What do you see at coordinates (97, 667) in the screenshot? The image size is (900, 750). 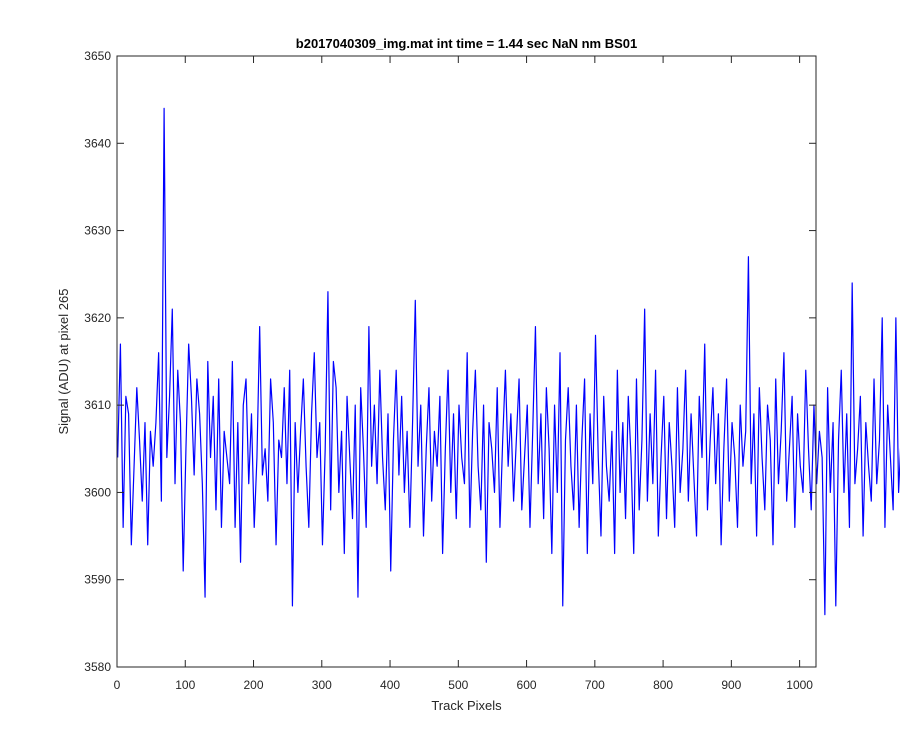 I see `y-tick-label: 3580` at bounding box center [97, 667].